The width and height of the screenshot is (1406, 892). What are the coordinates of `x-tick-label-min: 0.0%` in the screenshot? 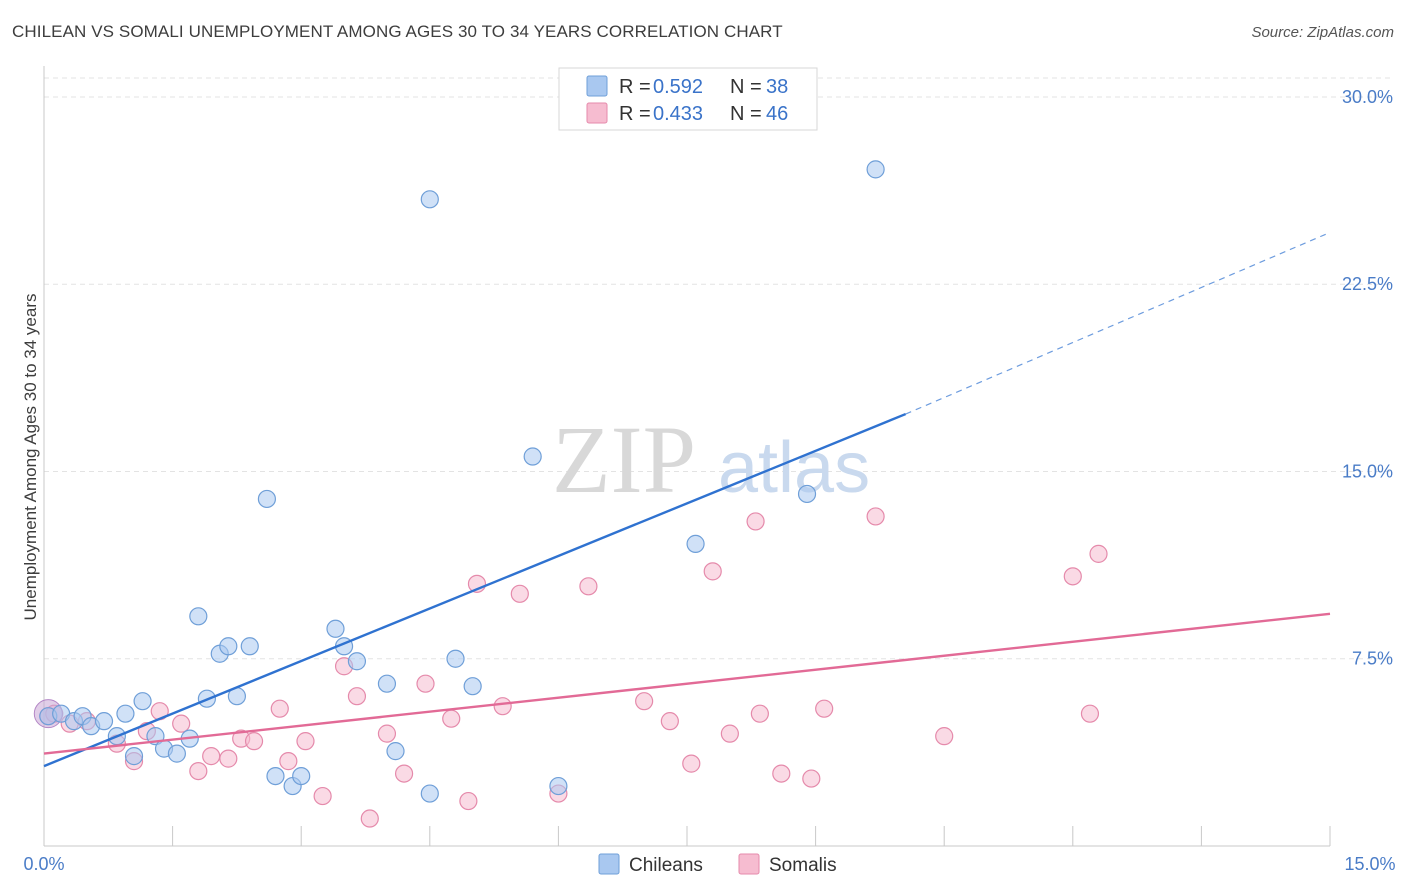 It's located at (43, 864).